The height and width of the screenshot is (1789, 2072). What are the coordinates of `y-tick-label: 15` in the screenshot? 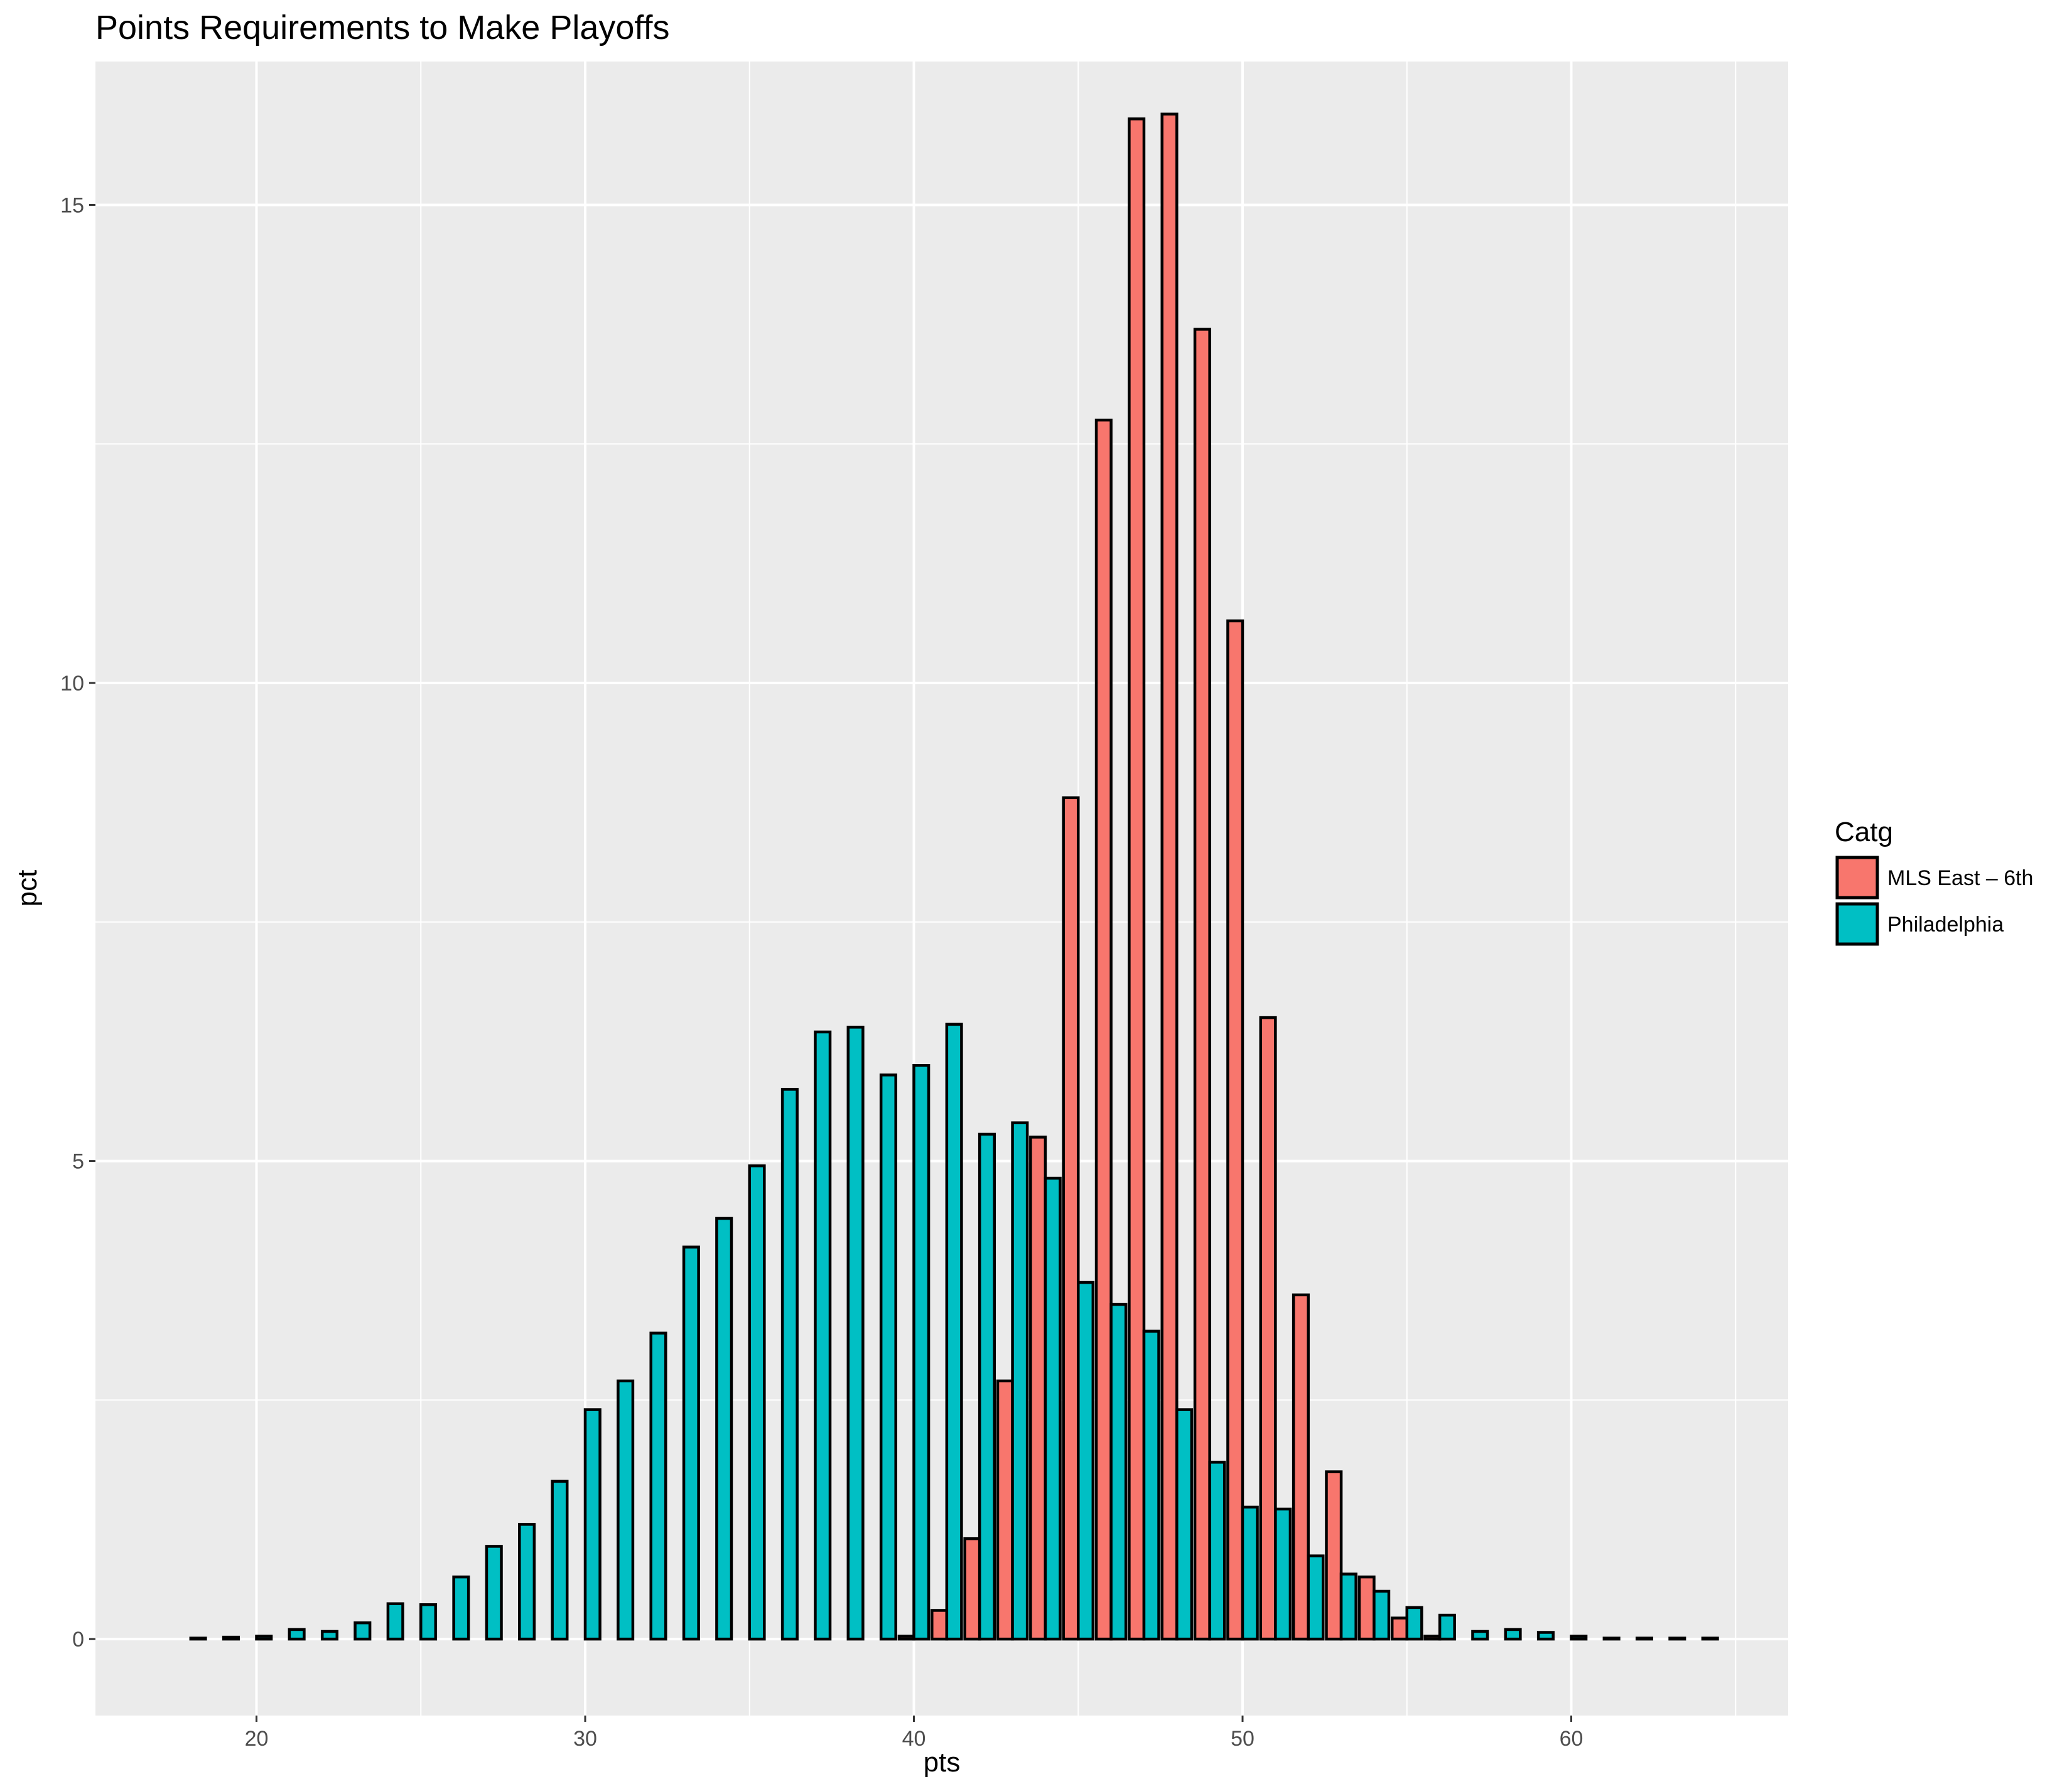 It's located at (72, 205).